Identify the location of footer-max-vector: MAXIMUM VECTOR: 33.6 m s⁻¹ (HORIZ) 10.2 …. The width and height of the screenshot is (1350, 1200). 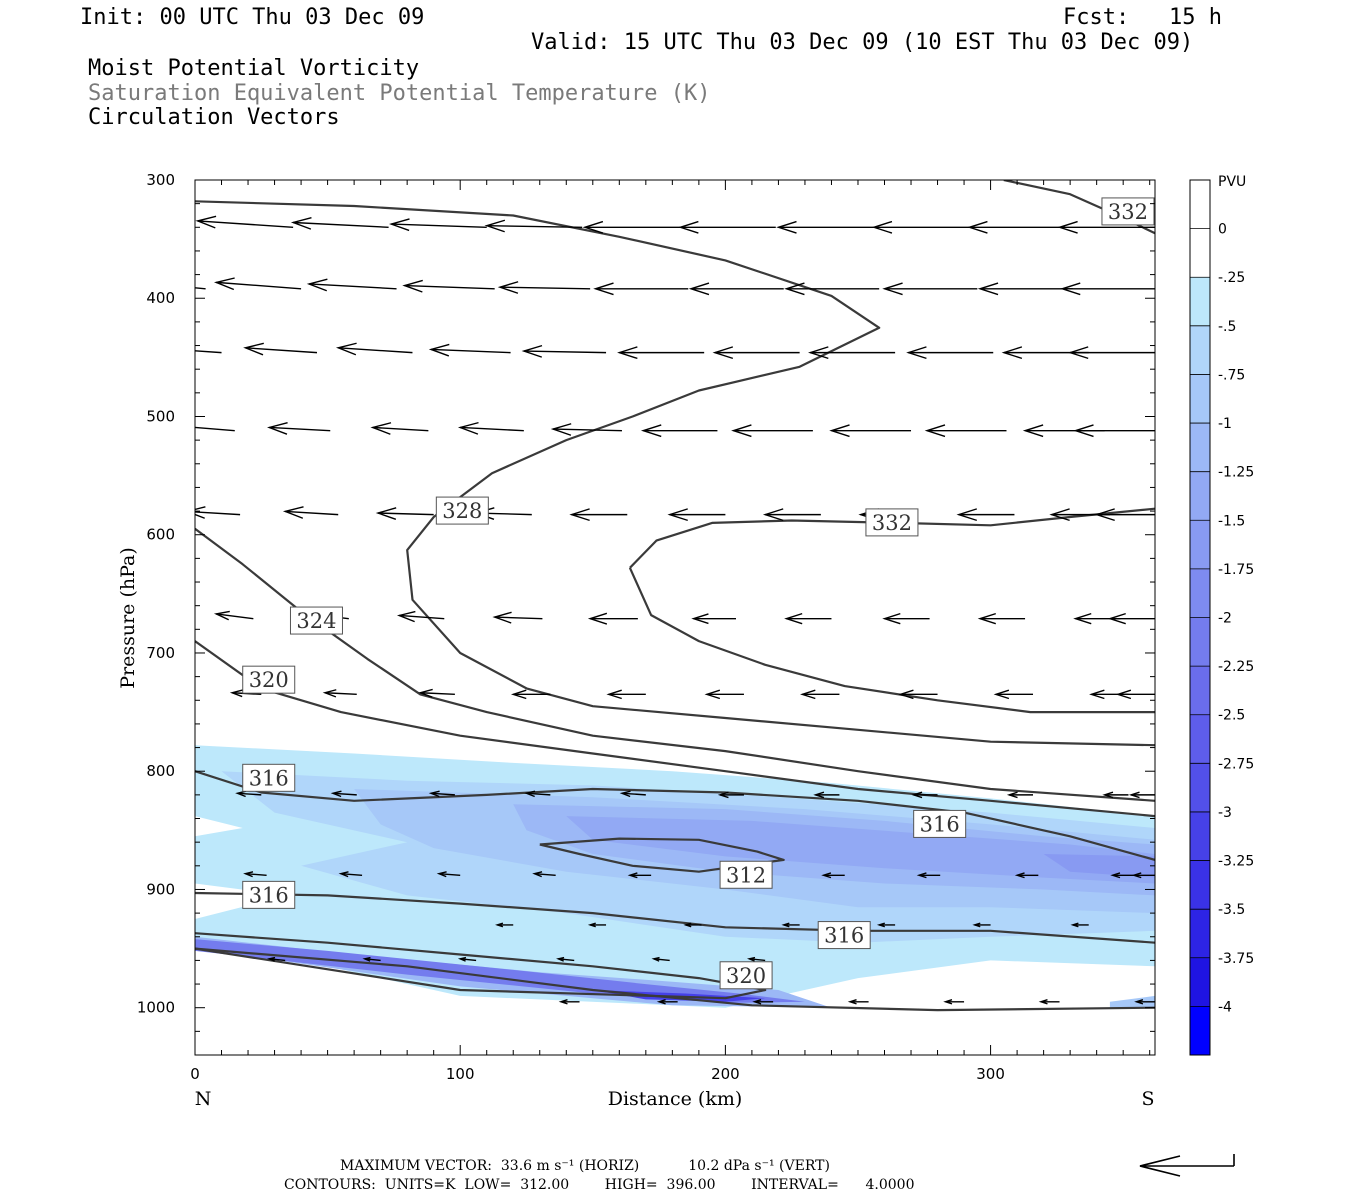
(585, 1166).